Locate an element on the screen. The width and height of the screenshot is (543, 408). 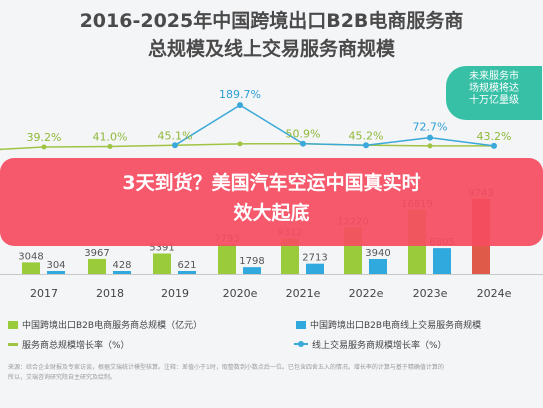
data-label-total-growth-2017: 39.2% is located at coordinates (44, 137).